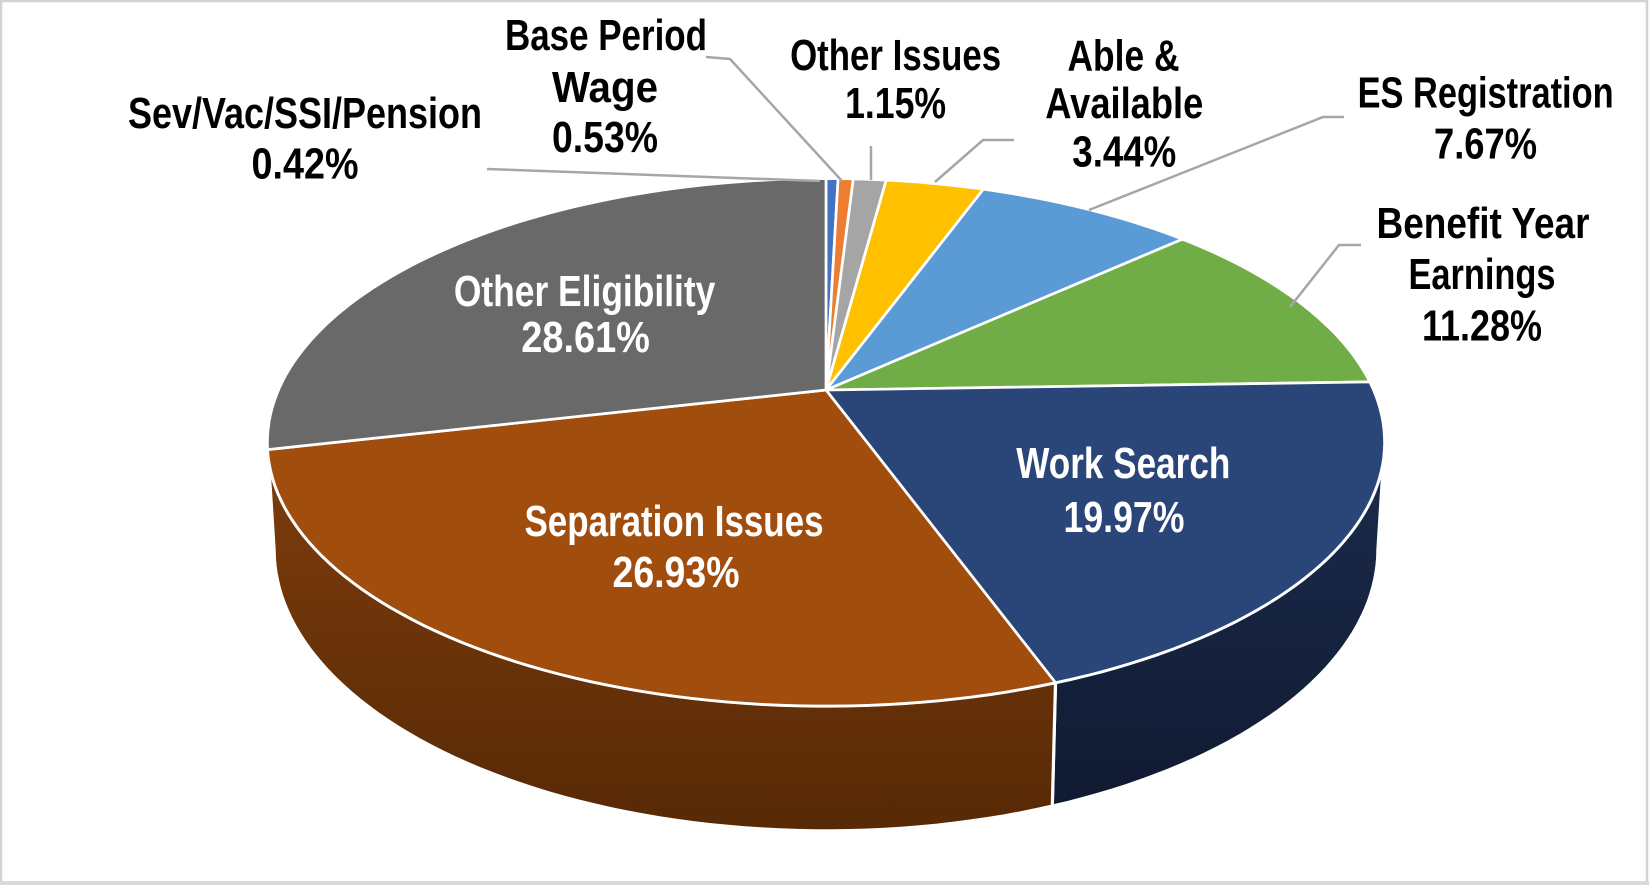 The width and height of the screenshot is (1649, 890). I want to click on svg-text: ES Registration, so click(1486, 93).